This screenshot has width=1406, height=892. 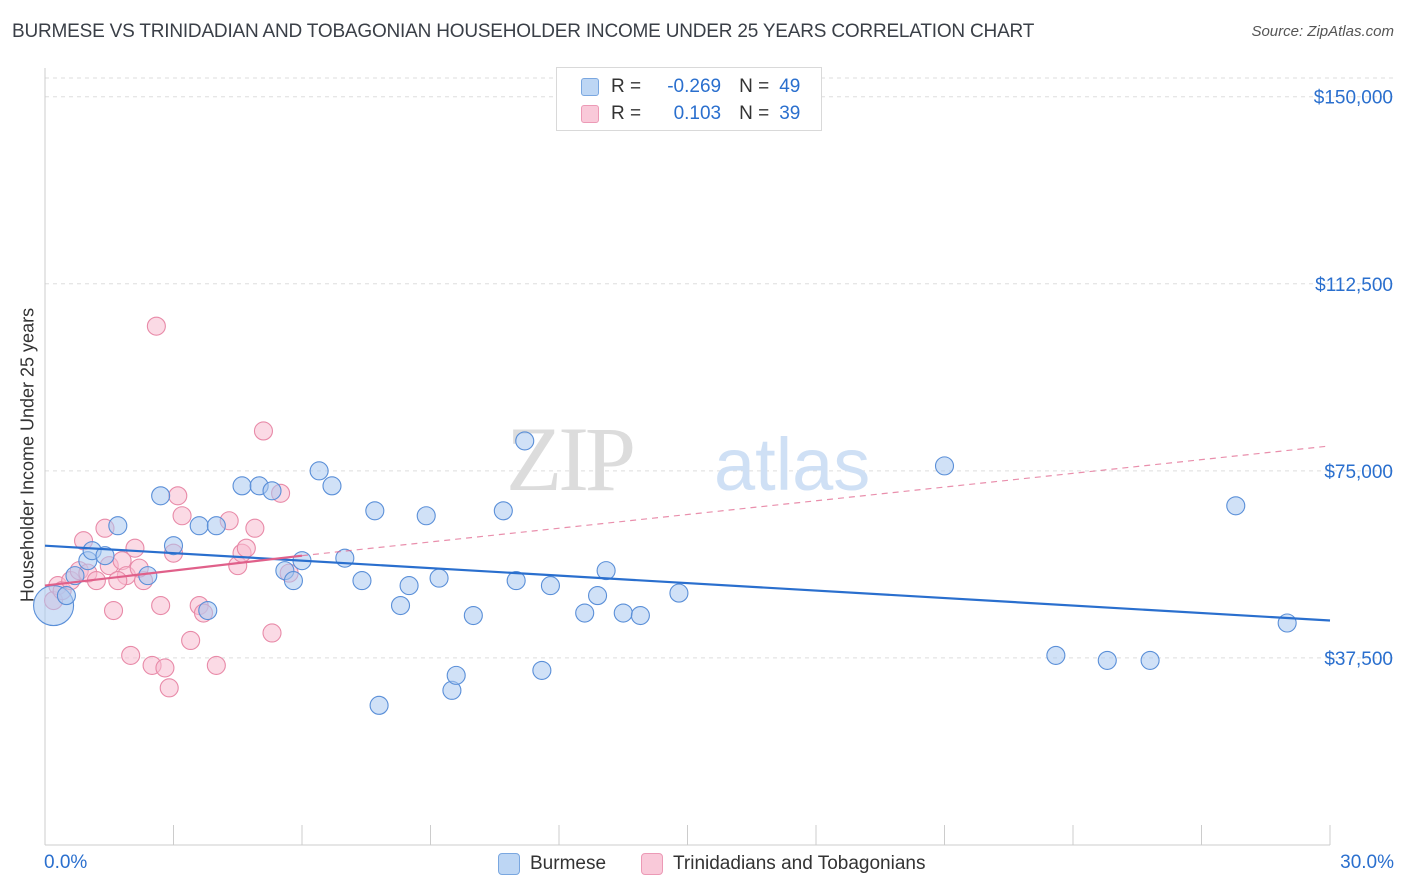 I want to click on bottom-legend-swatch-burmese, so click(x=509, y=864).